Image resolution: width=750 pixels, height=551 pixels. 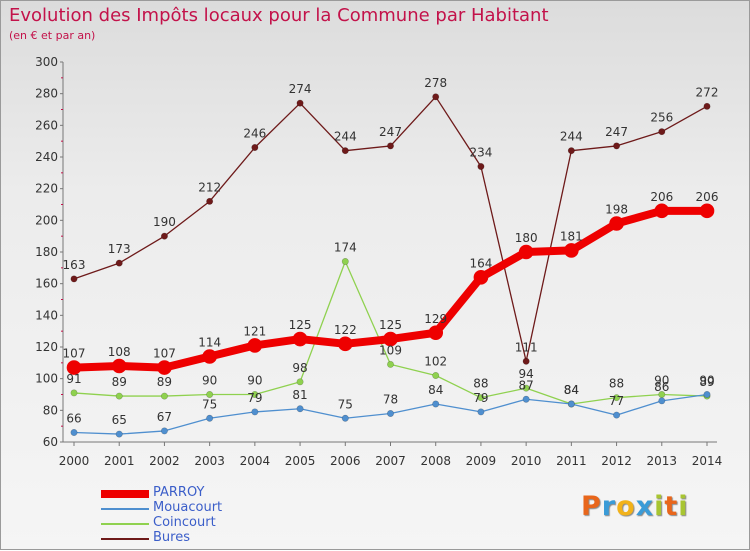 I want to click on value-label-parroy: 108, so click(x=119, y=352).